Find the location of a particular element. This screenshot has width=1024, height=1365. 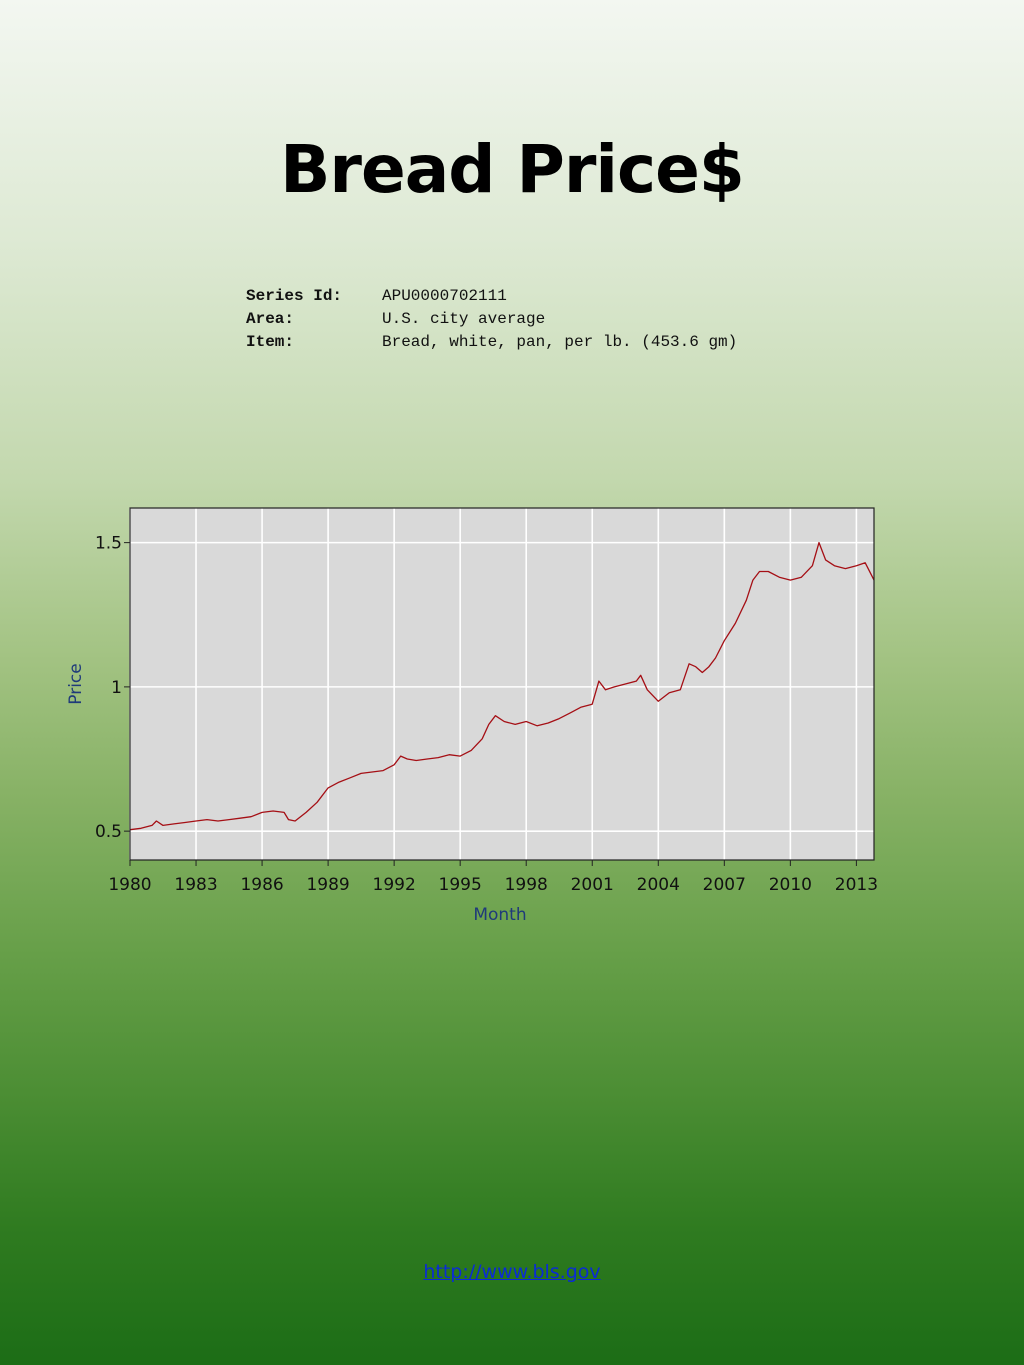

area-row: Area: U.S. city average is located at coordinates (491, 319).